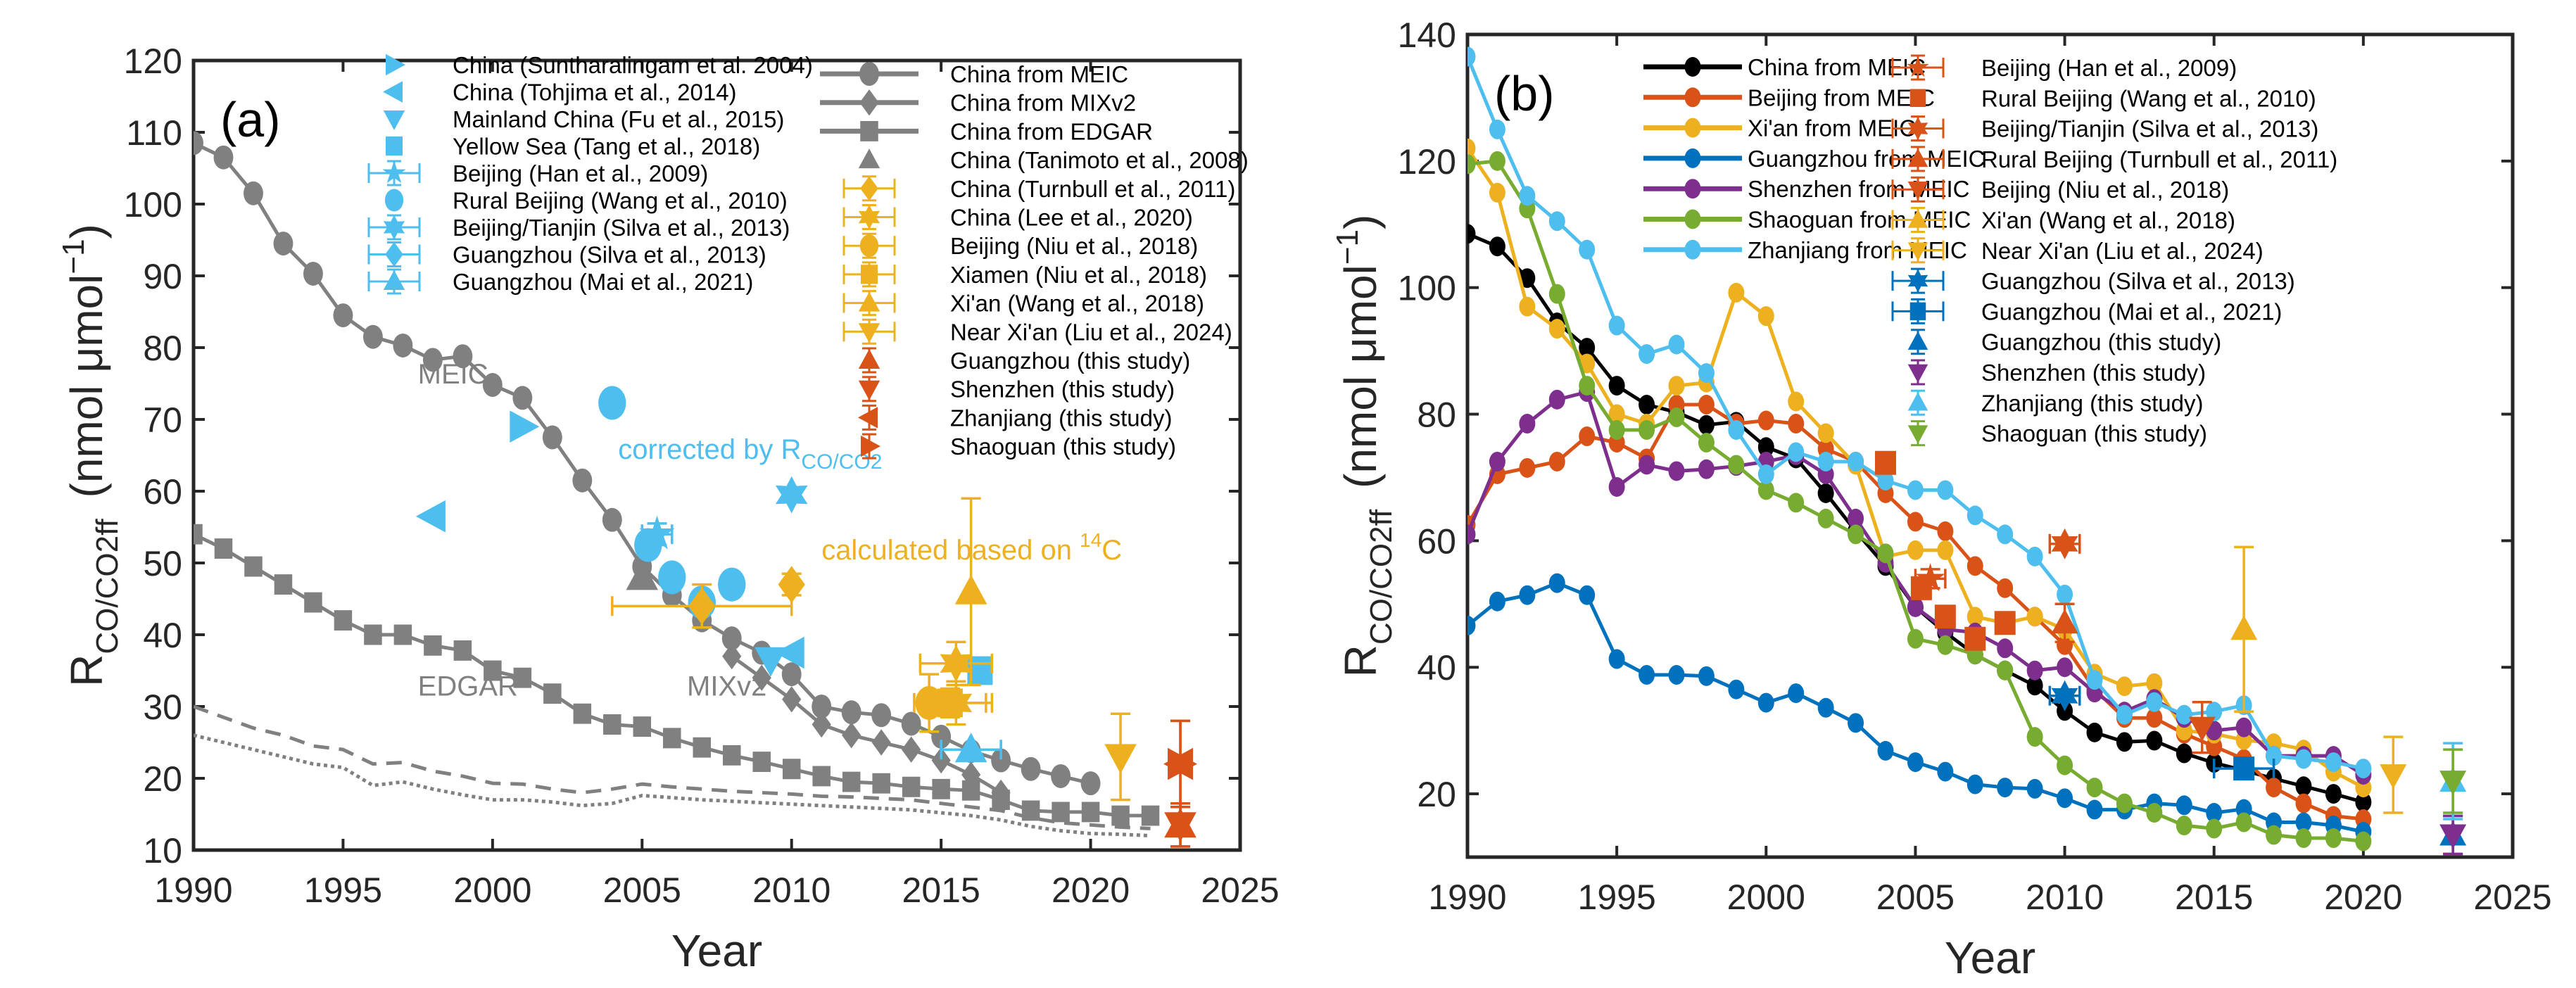  I want to click on legend-marker-triangle-left, so click(393, 92).